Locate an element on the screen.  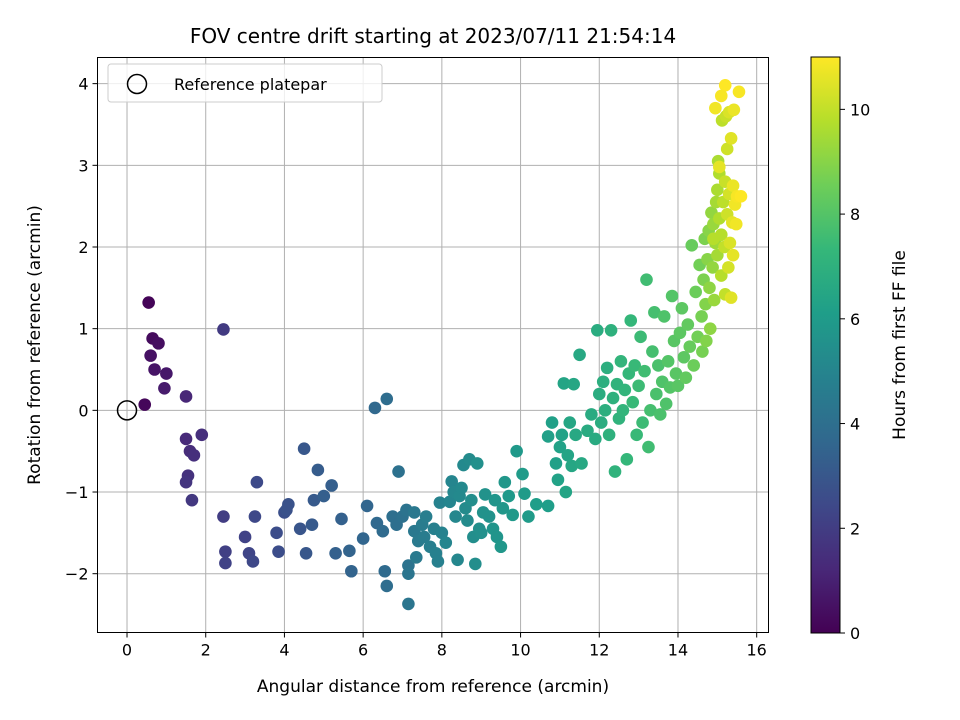
y-tick-label: 1 is located at coordinates (83, 329).